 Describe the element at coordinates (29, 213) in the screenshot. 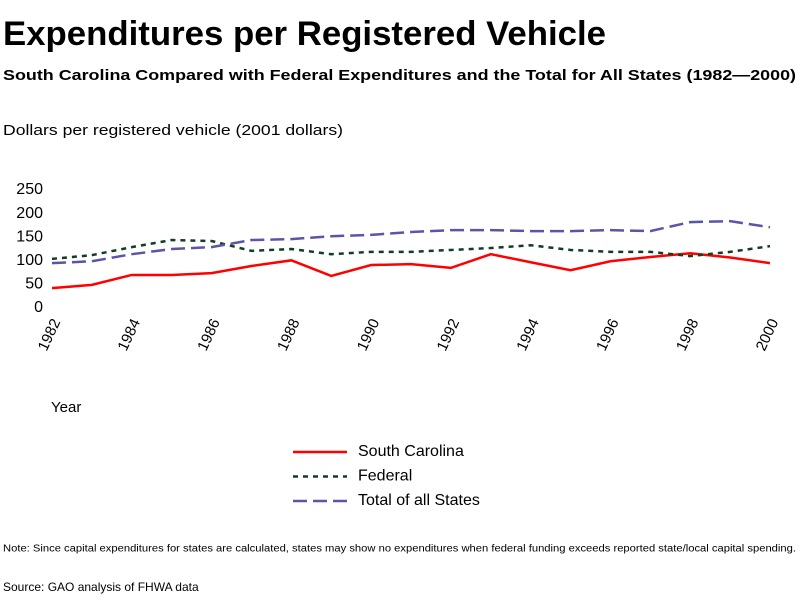

I see `y-tick-label: 200` at that location.